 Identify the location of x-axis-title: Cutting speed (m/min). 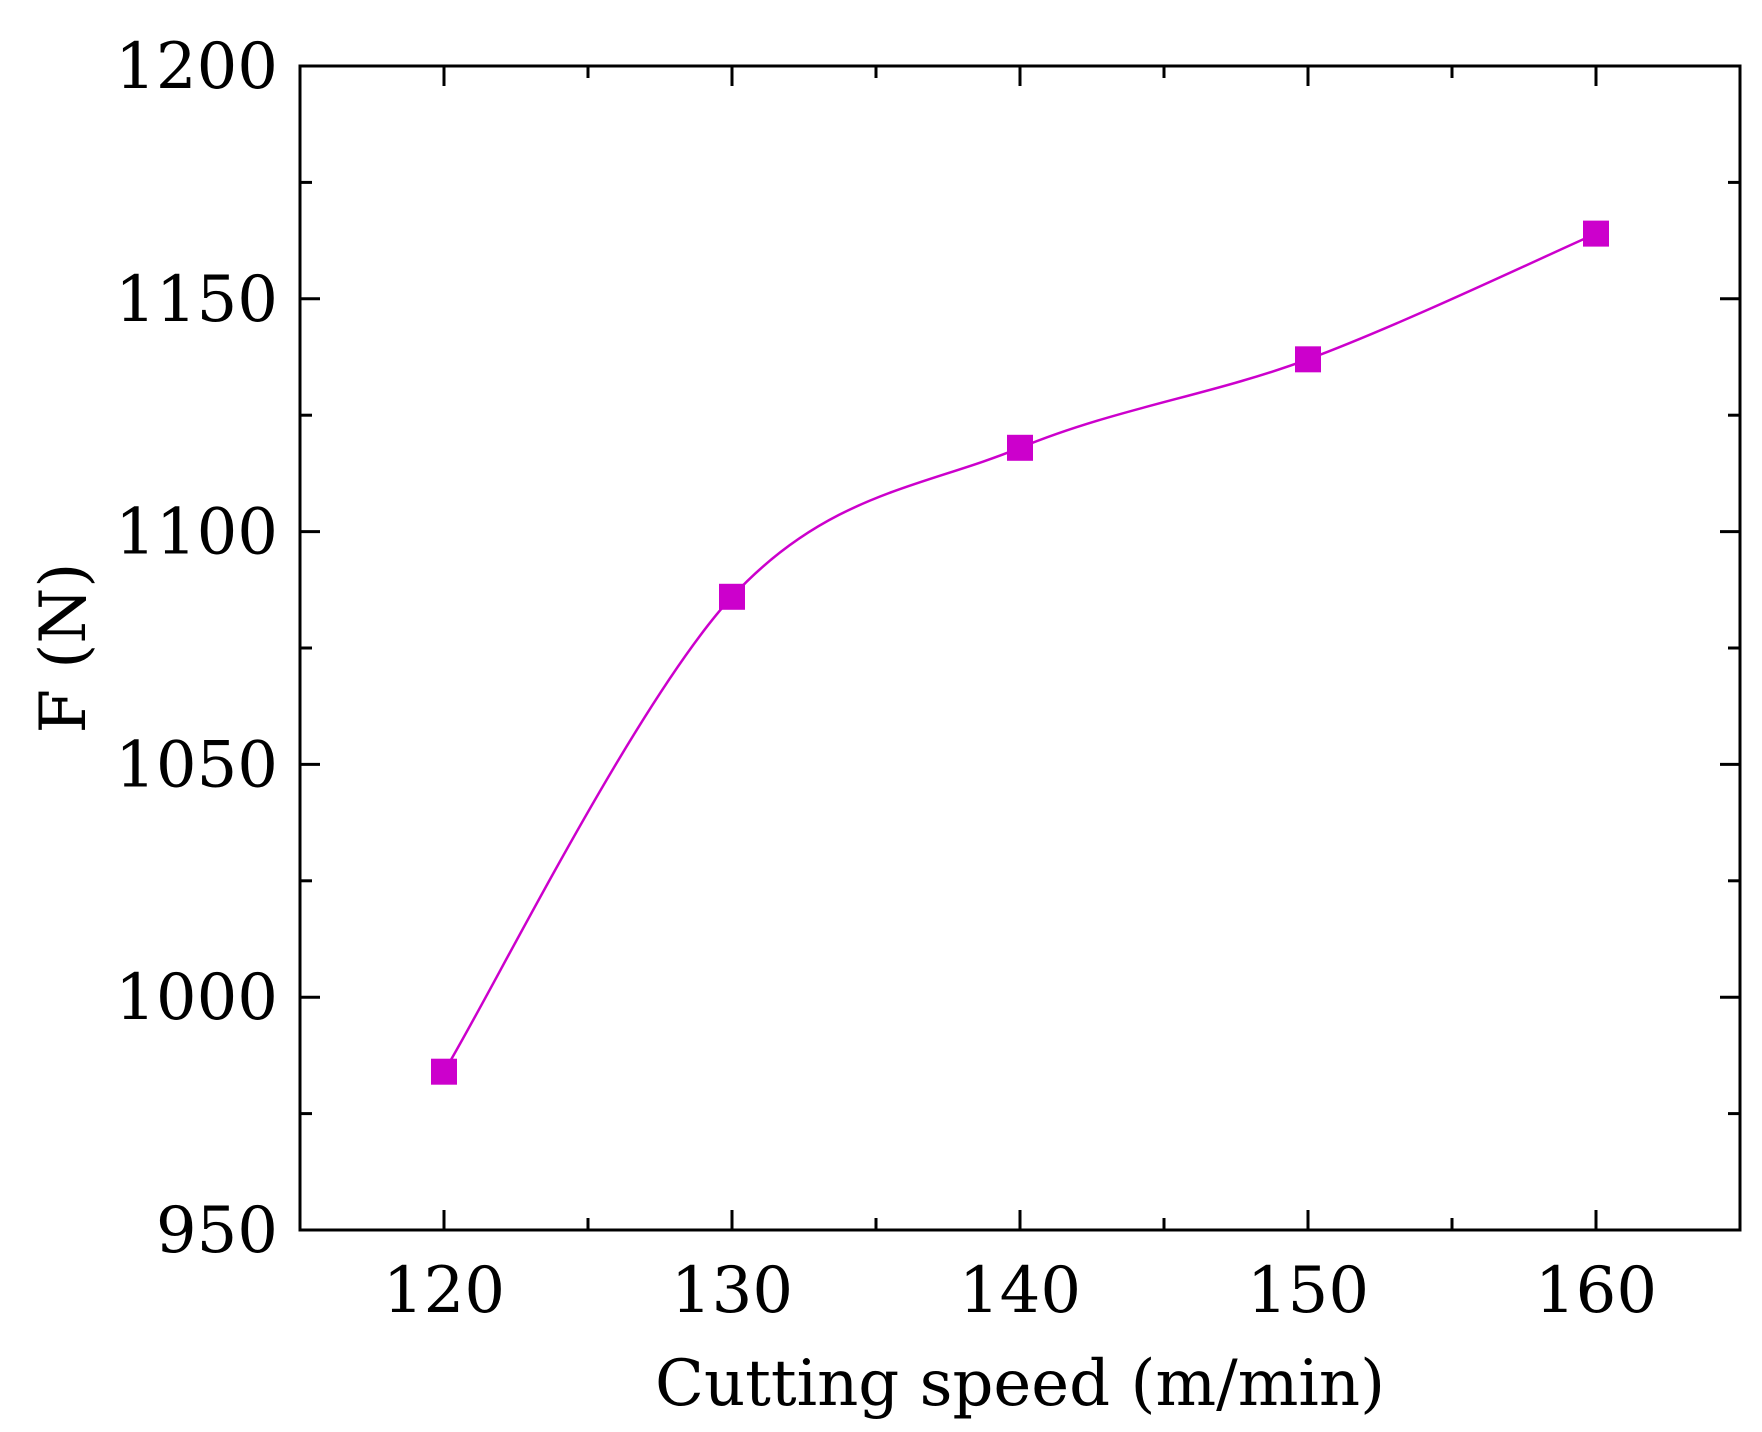
(1020, 1384).